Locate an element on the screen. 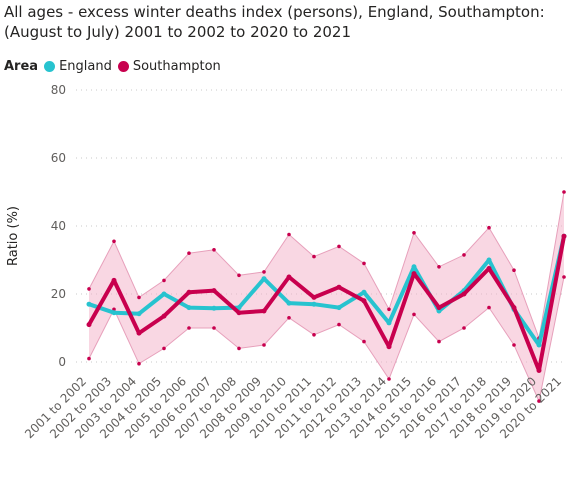  legend-title: Area is located at coordinates (21, 66).